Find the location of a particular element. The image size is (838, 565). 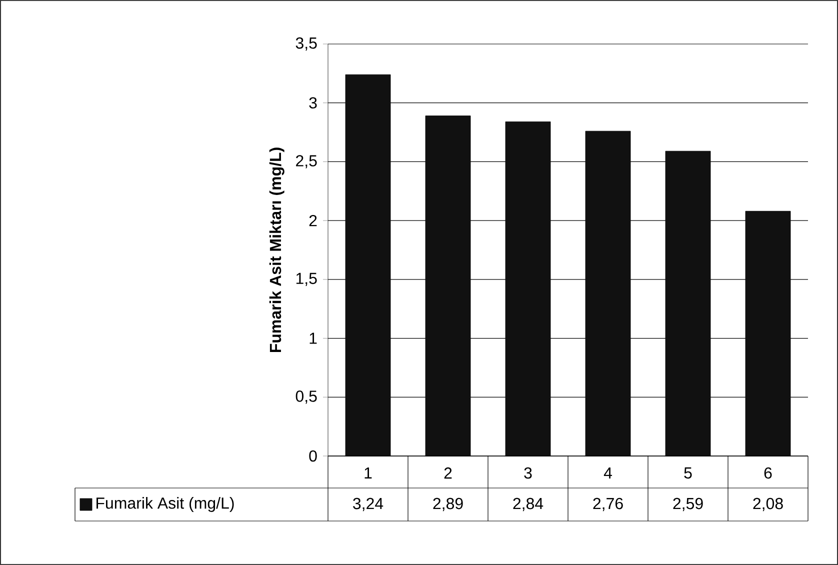

y-tick-label: 1 is located at coordinates (313, 338).